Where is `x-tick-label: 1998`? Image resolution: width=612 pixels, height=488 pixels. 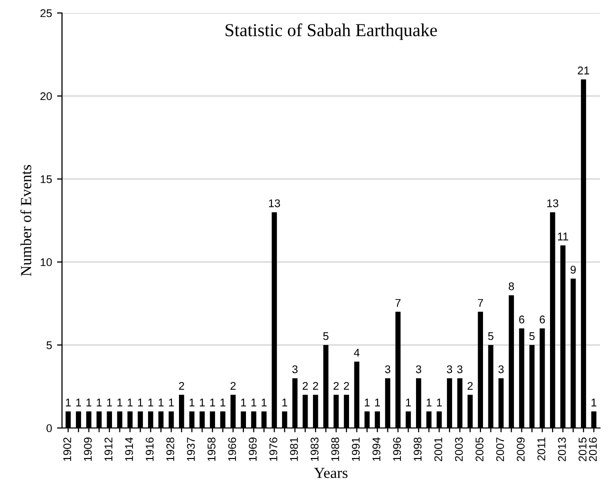 x-tick-label: 1998 is located at coordinates (418, 449).